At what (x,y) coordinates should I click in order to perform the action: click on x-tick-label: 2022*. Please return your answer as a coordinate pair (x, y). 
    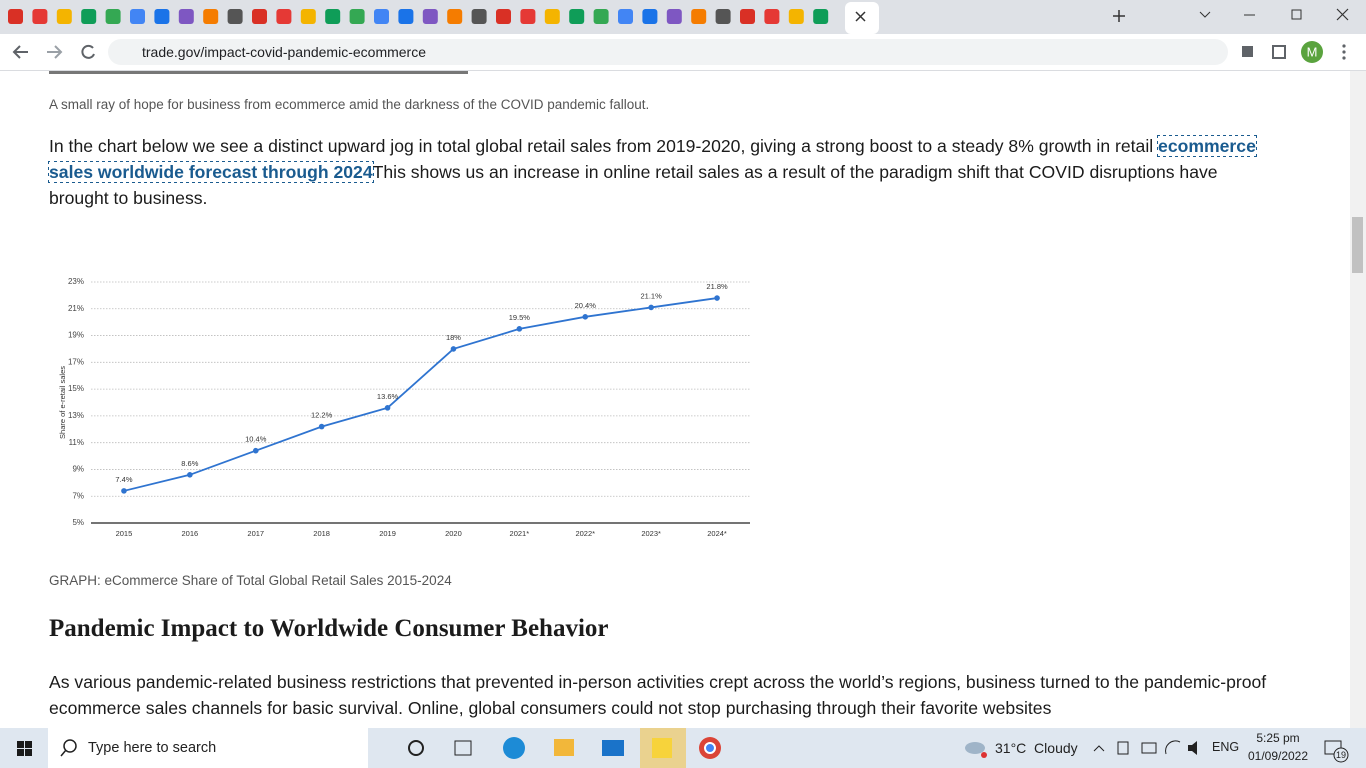
    Looking at the image, I should click on (585, 533).